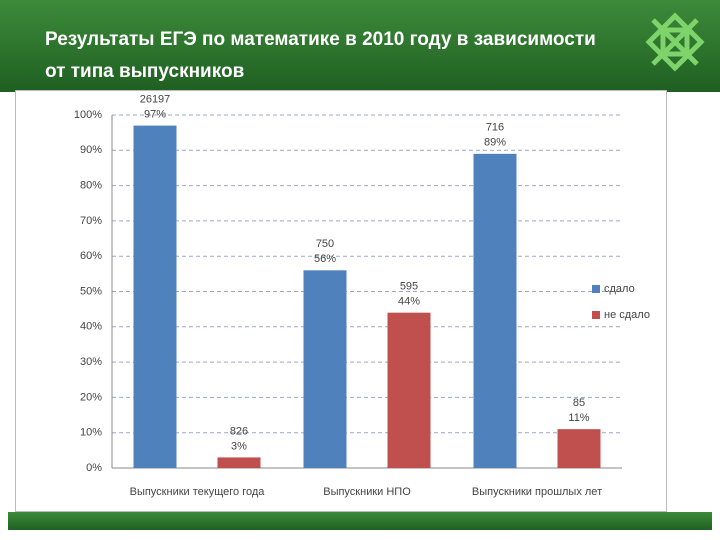 Image resolution: width=720 pixels, height=540 pixels. Describe the element at coordinates (91, 397) in the screenshot. I see `y-tick-label: 20%` at that location.